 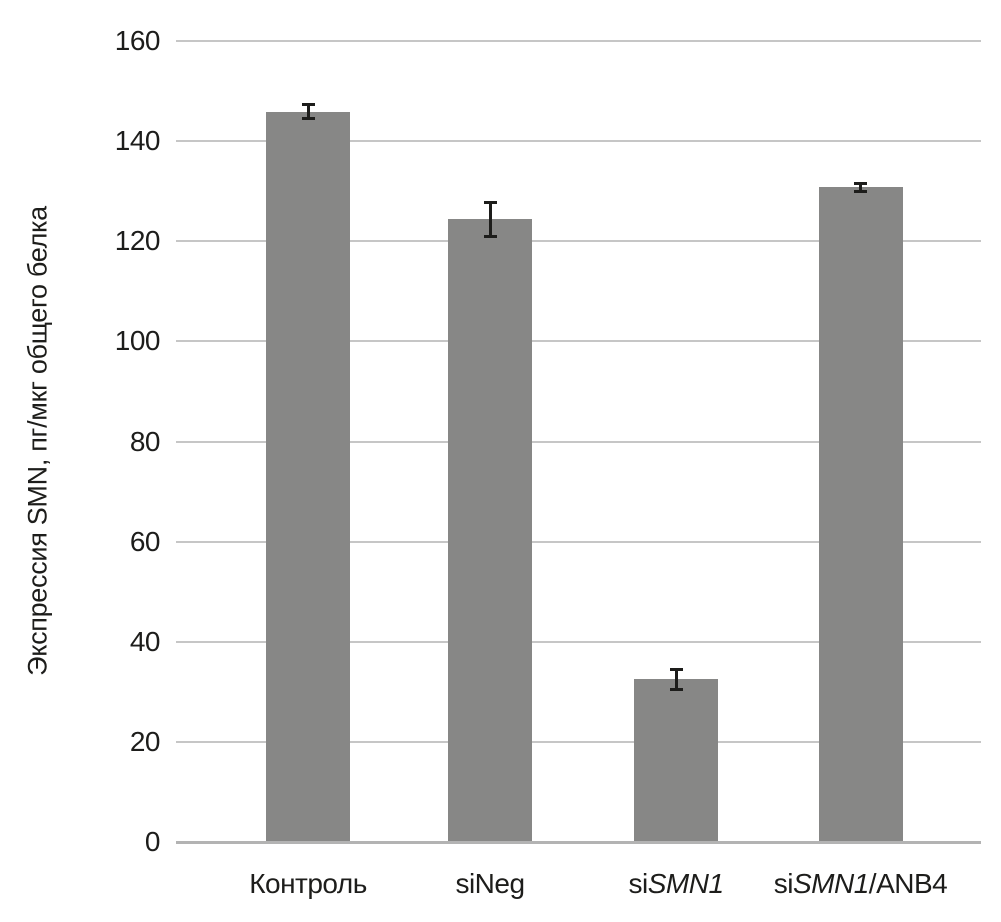 What do you see at coordinates (137, 341) in the screenshot?
I see `y-tick-label: 100` at bounding box center [137, 341].